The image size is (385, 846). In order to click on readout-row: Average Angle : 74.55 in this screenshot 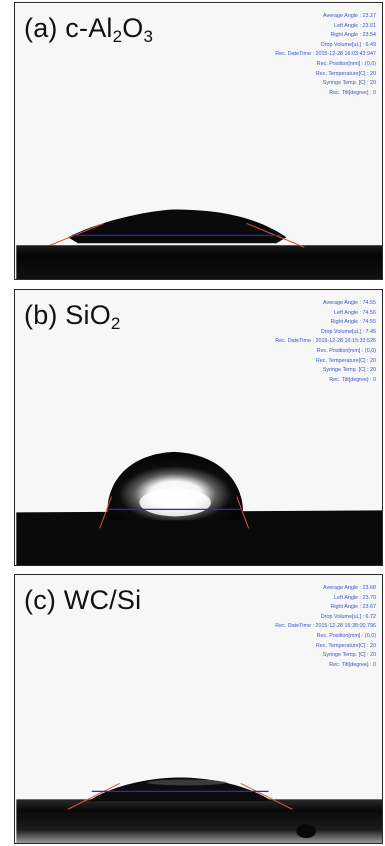, I will do `click(349, 303)`.